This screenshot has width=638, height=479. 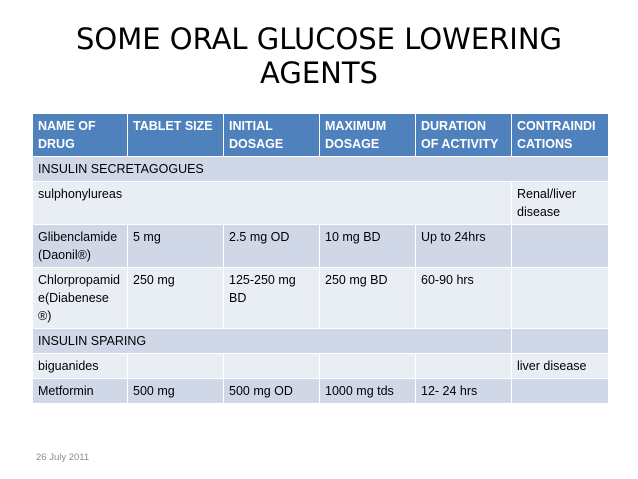 I want to click on section-row-sparing: INSULIN SPARING, so click(x=320, y=341).